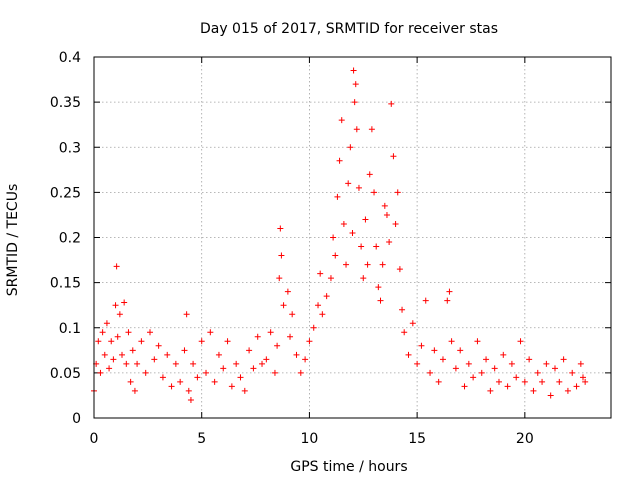 The height and width of the screenshot is (480, 640). I want to click on y-tick-label: 0.25, so click(65, 193).